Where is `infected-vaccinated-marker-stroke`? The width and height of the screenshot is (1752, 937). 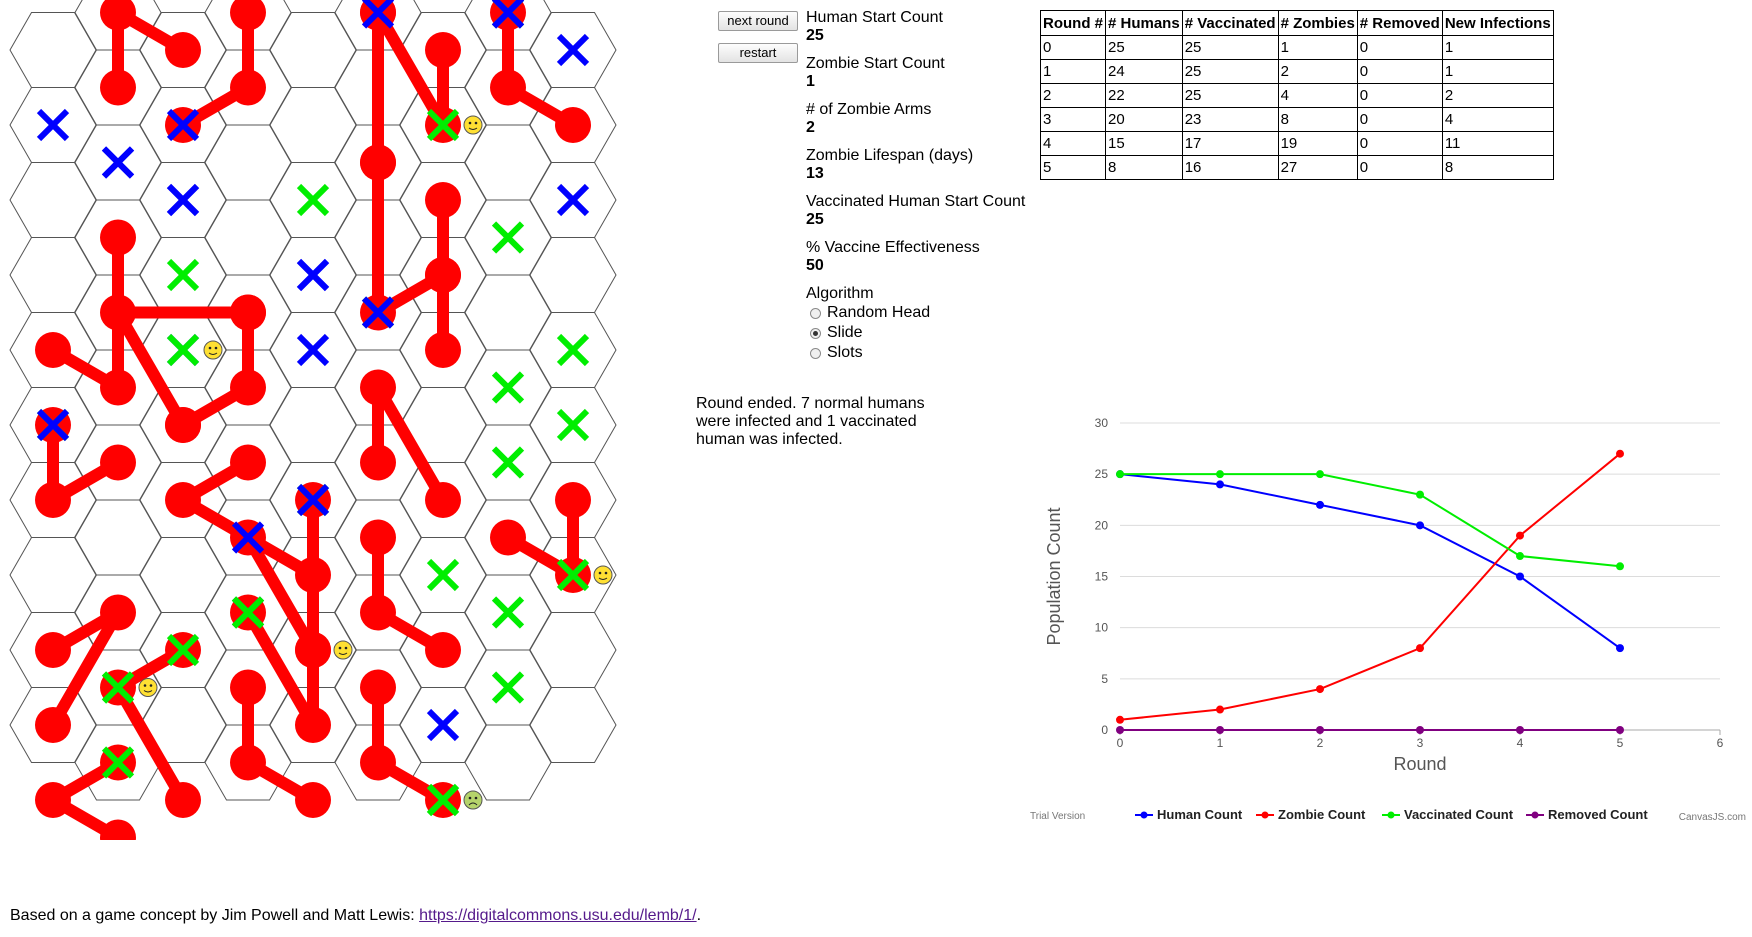 infected-vaccinated-marker-stroke is located at coordinates (183, 350).